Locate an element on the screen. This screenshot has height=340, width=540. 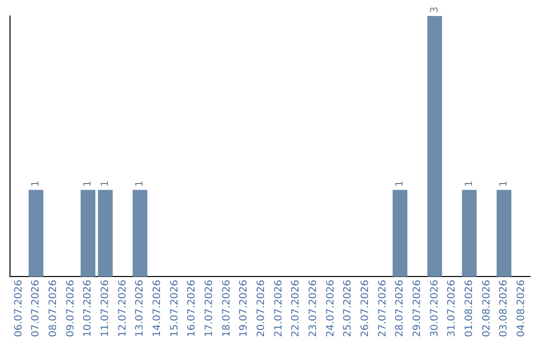
x-tick-label: 11.07.2026 is located at coordinates (105, 309).